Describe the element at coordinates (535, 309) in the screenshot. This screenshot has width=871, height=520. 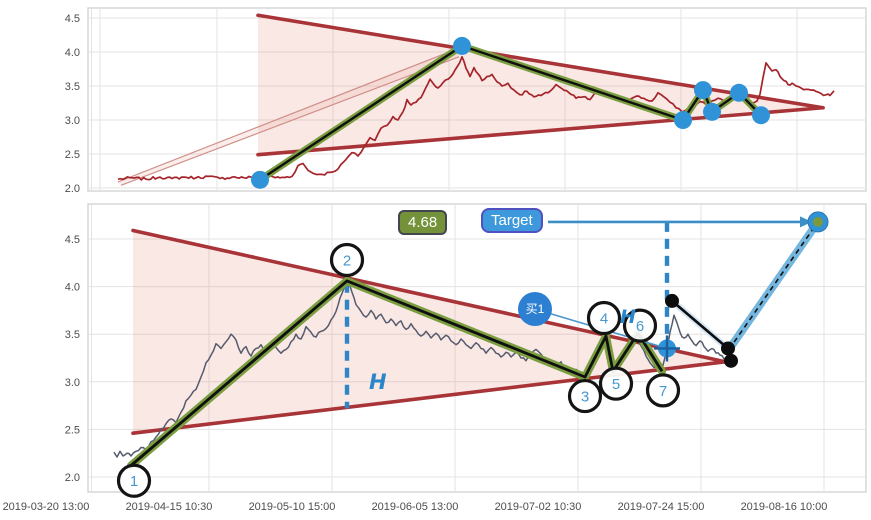
I see `buy-signal-badge: 买1` at that location.